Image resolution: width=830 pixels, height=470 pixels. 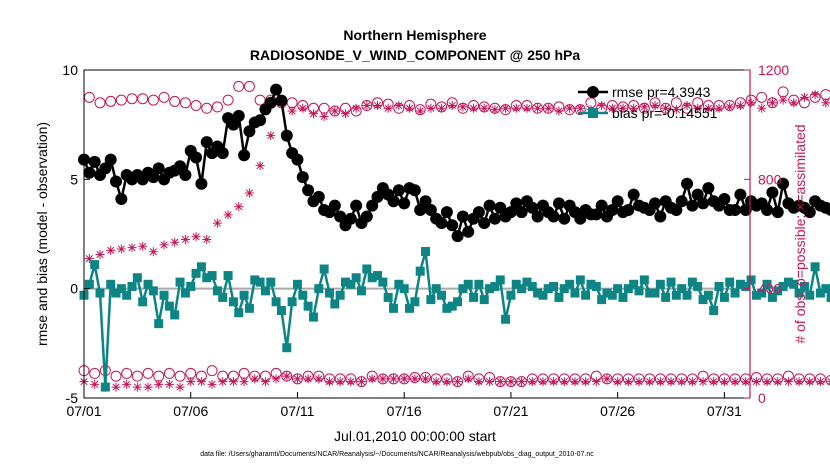 What do you see at coordinates (762, 398) in the screenshot?
I see `y-right-tick-label: 0` at bounding box center [762, 398].